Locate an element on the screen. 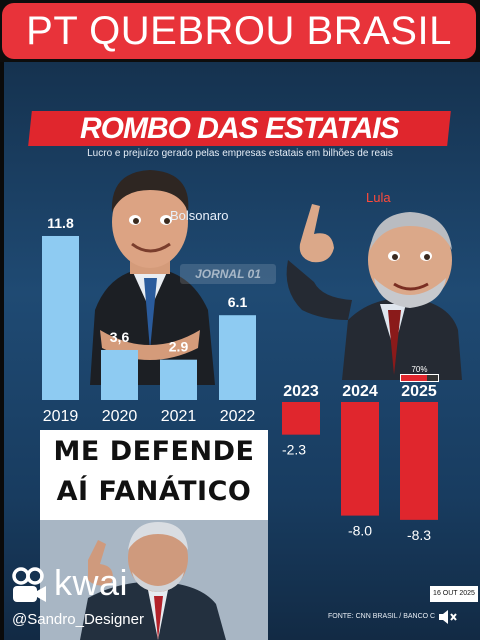 This screenshot has height=640, width=480. kwai-camera-icon is located at coordinates (29, 584).